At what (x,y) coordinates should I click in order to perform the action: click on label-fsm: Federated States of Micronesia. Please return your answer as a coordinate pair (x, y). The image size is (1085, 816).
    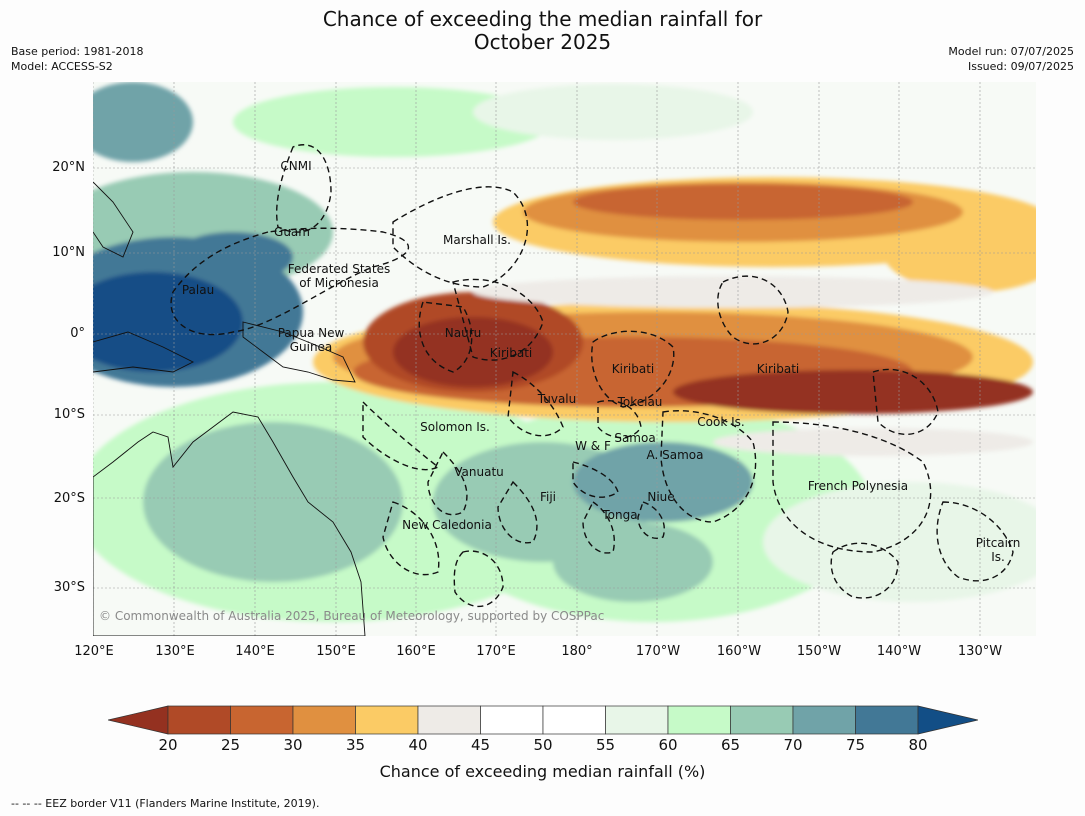
    Looking at the image, I should click on (339, 276).